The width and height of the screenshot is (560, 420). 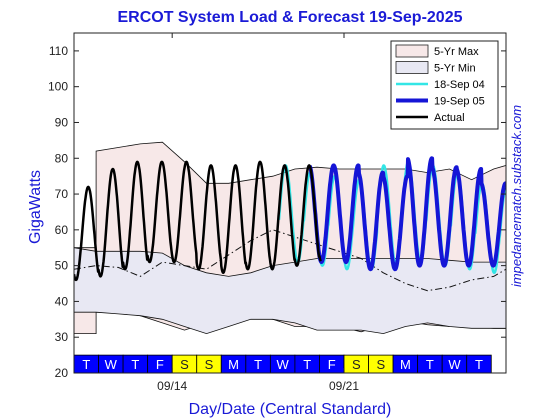 What do you see at coordinates (172, 386) in the screenshot?
I see `x-tick-label: 09/14` at bounding box center [172, 386].